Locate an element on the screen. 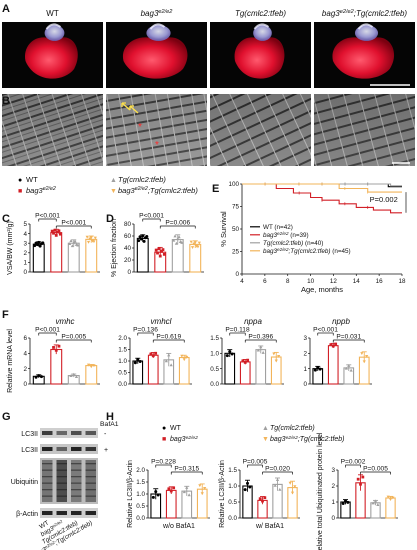 The width and height of the screenshot is (417, 550). x-tick-label: 18 is located at coordinates (402, 281).